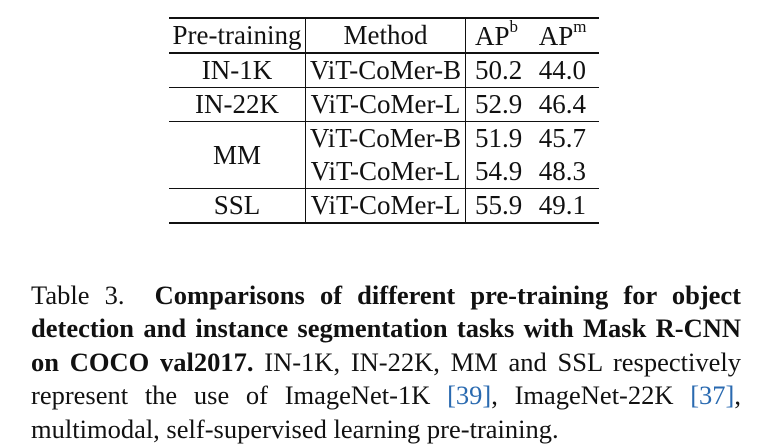 Image resolution: width=766 pixels, height=446 pixels. I want to click on header-method: Method, so click(386, 35).